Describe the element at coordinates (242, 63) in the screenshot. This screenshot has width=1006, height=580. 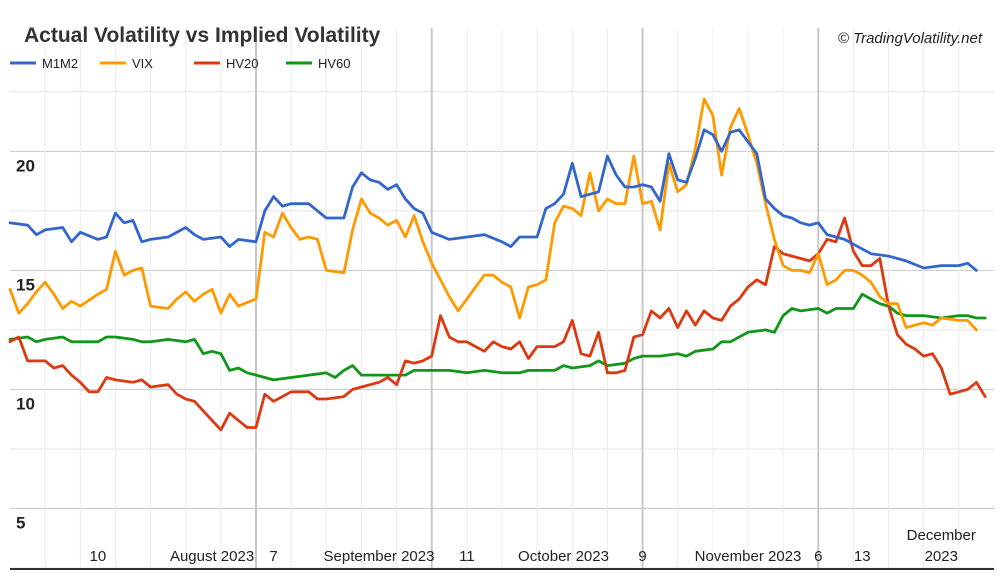
I see `legend-label: HV20` at that location.